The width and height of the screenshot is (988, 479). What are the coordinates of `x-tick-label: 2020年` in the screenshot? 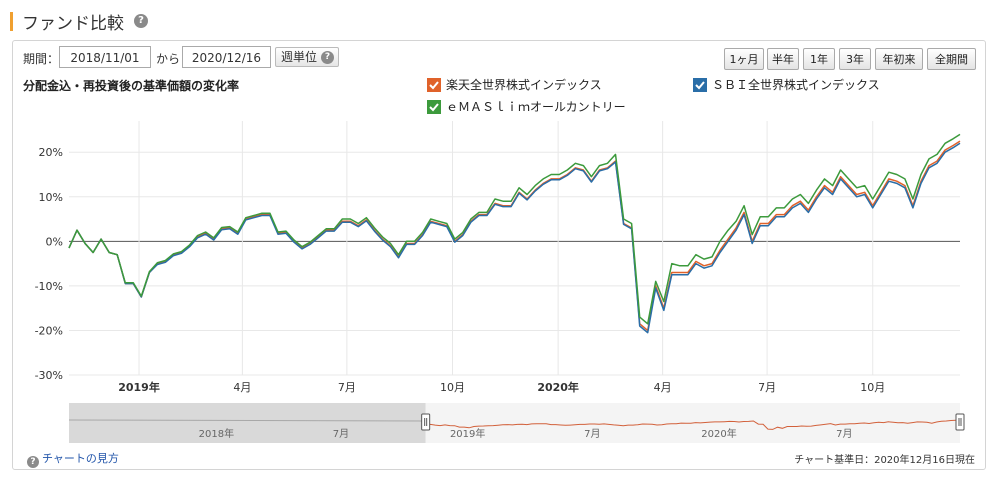 It's located at (558, 387).